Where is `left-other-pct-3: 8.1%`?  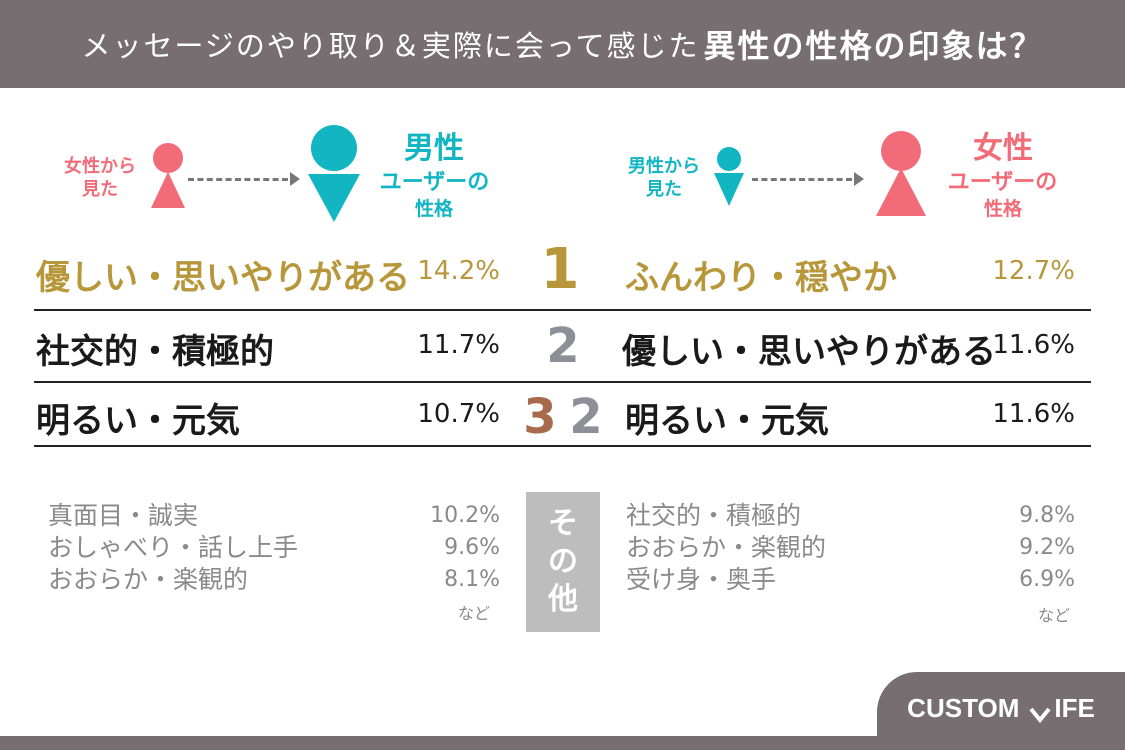
left-other-pct-3: 8.1% is located at coordinates (472, 579).